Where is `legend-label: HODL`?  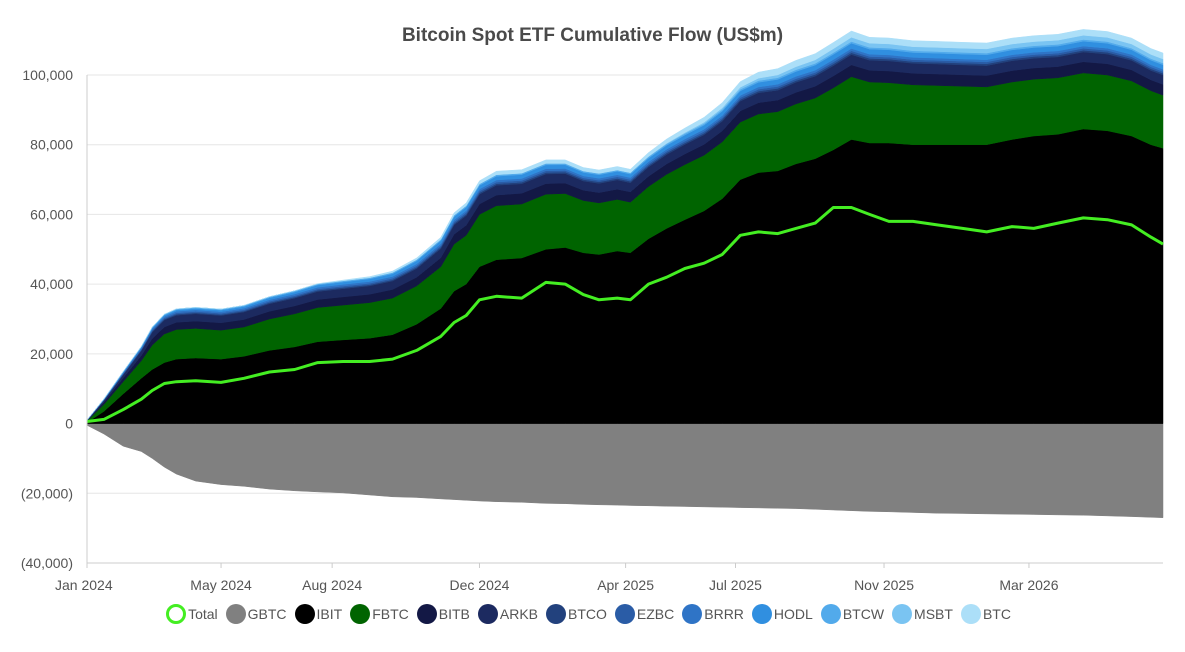
legend-label: HODL is located at coordinates (793, 614).